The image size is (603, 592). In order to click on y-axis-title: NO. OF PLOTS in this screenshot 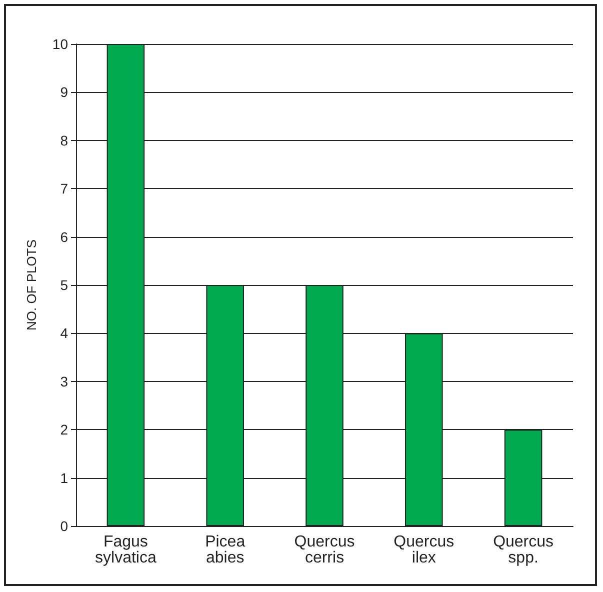, I will do `click(31, 285)`.